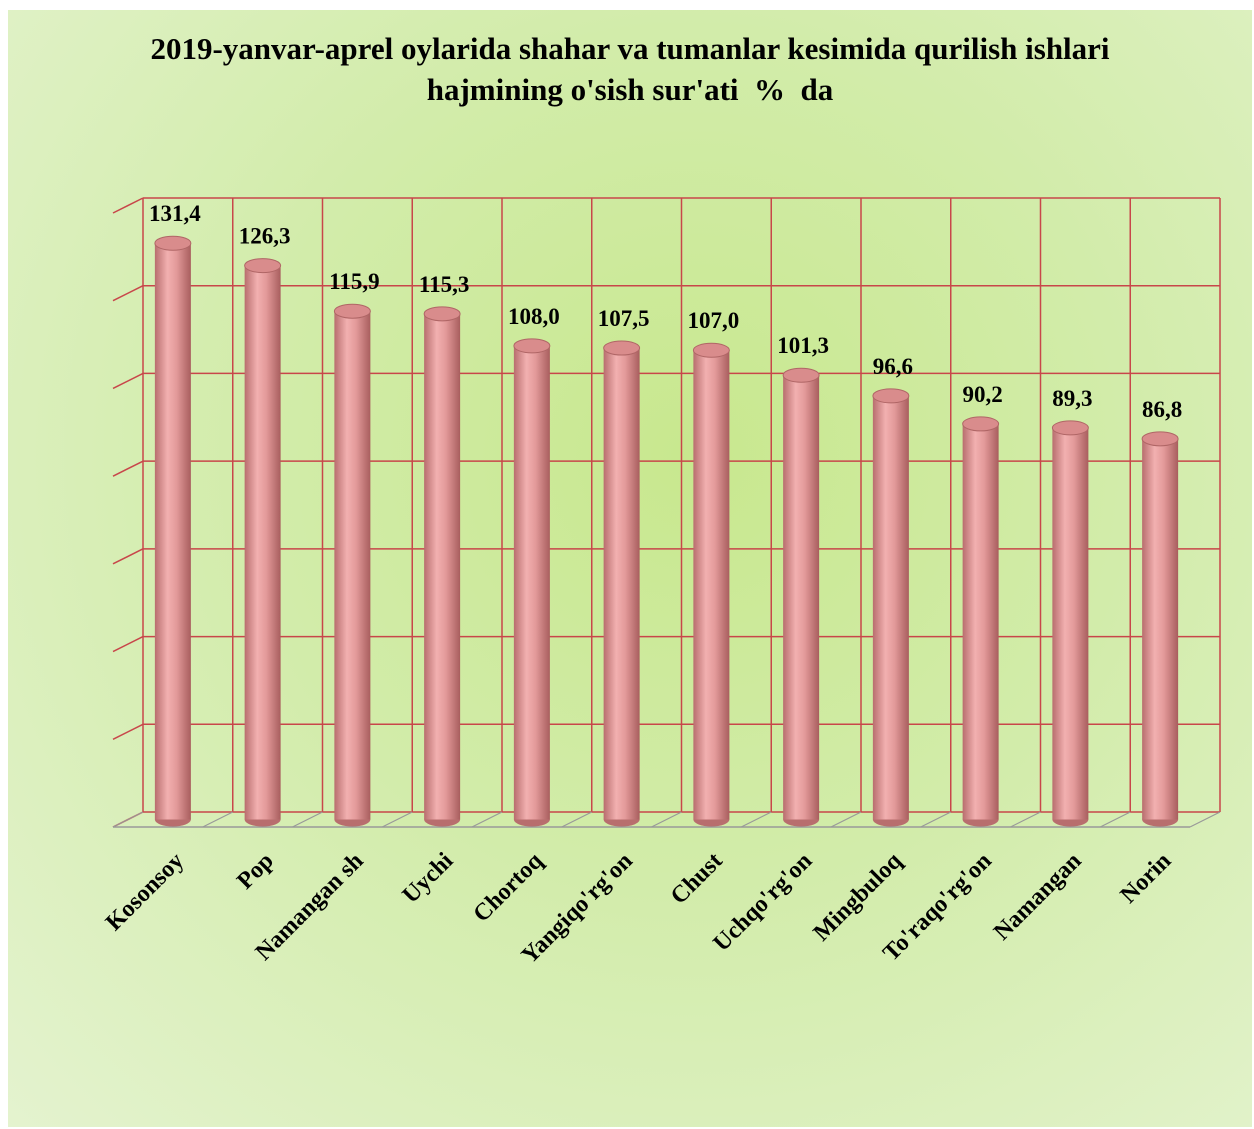  Describe the element at coordinates (255, 871) in the screenshot. I see `x-tick-label: Pop` at that location.